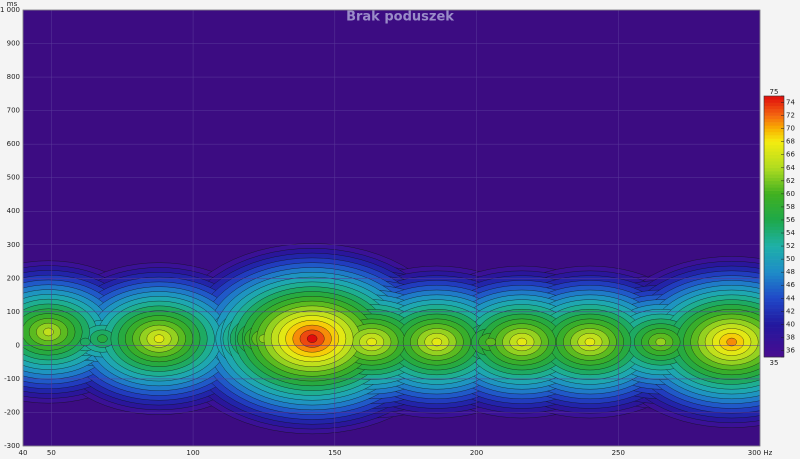 This screenshot has height=459, width=800. What do you see at coordinates (334, 453) in the screenshot?
I see `x-tick-label: 150` at bounding box center [334, 453].